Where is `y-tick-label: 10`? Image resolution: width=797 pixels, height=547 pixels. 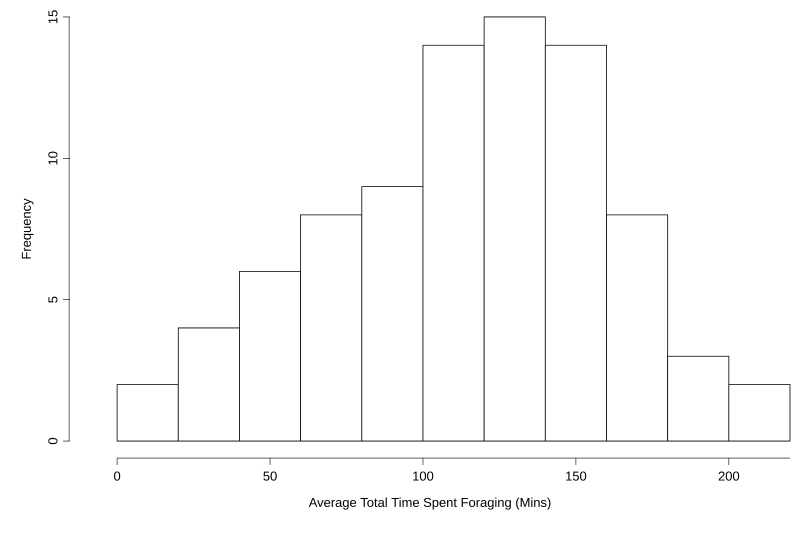 y-tick-label: 10 is located at coordinates (53, 158).